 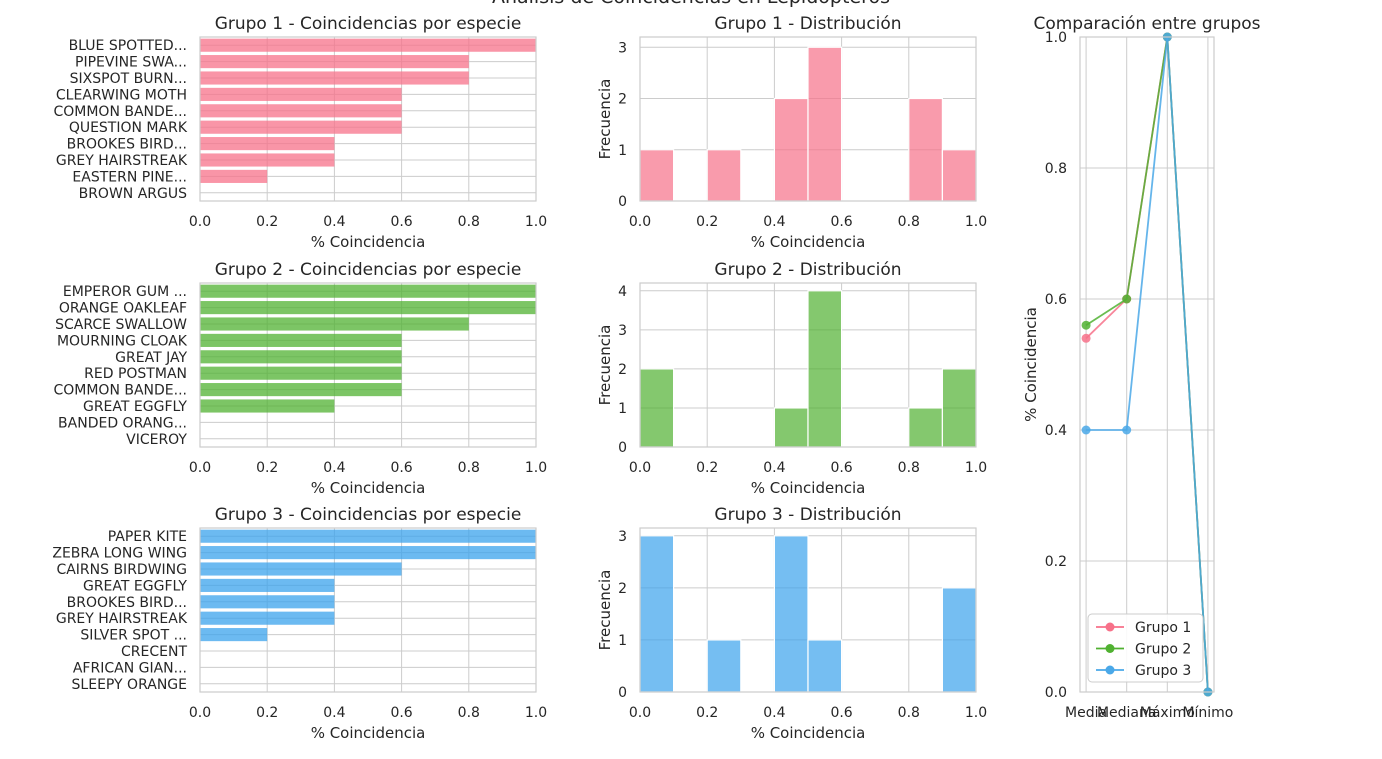 I want to click on x-tick-label: Mínimo, so click(x=1207, y=713).